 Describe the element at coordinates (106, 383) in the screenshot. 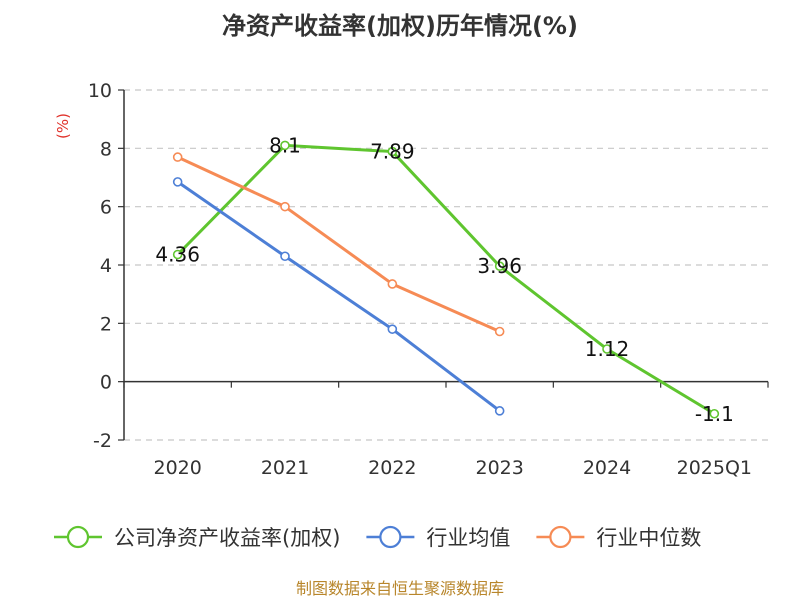

I see `y-tick-label: 0` at that location.